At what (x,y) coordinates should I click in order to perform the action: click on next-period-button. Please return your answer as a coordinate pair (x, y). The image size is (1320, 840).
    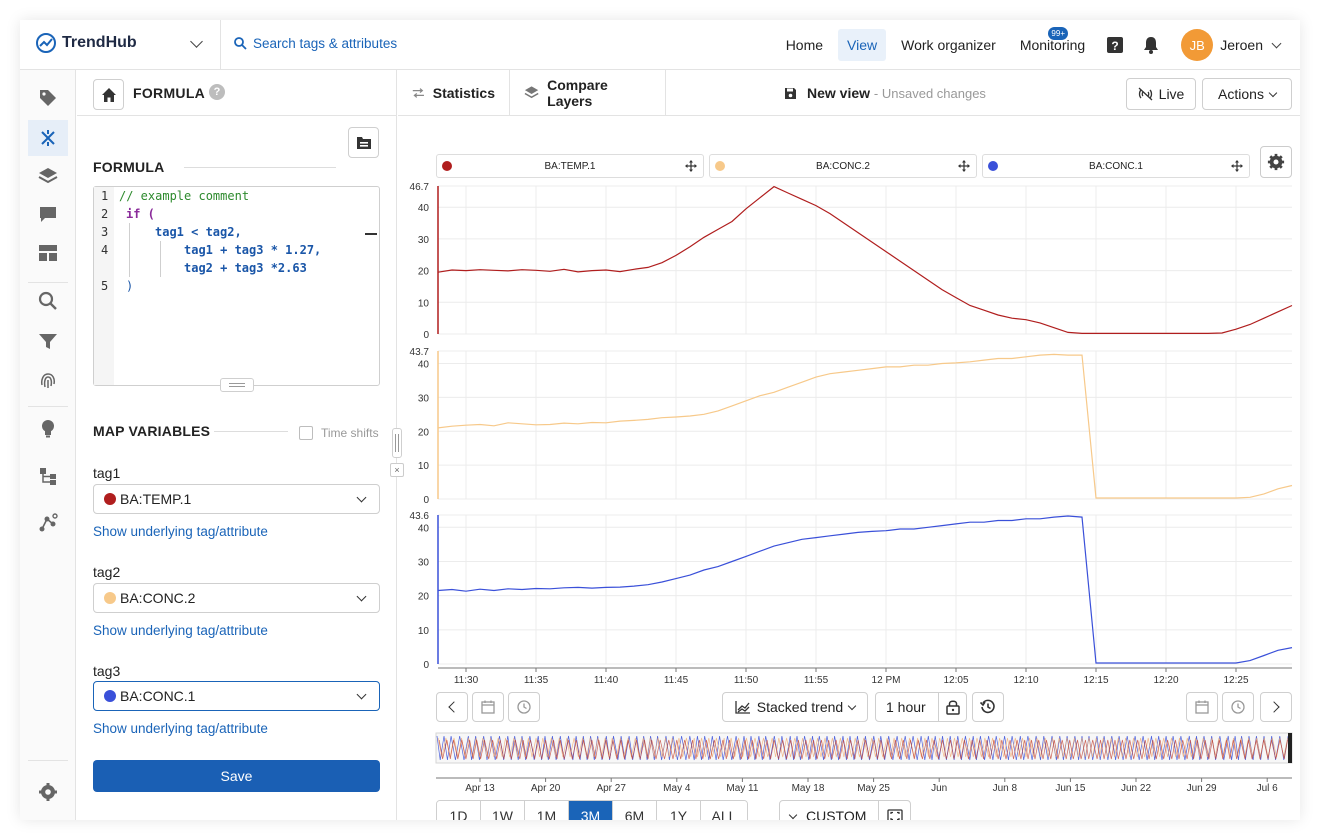
    Looking at the image, I should click on (1276, 707).